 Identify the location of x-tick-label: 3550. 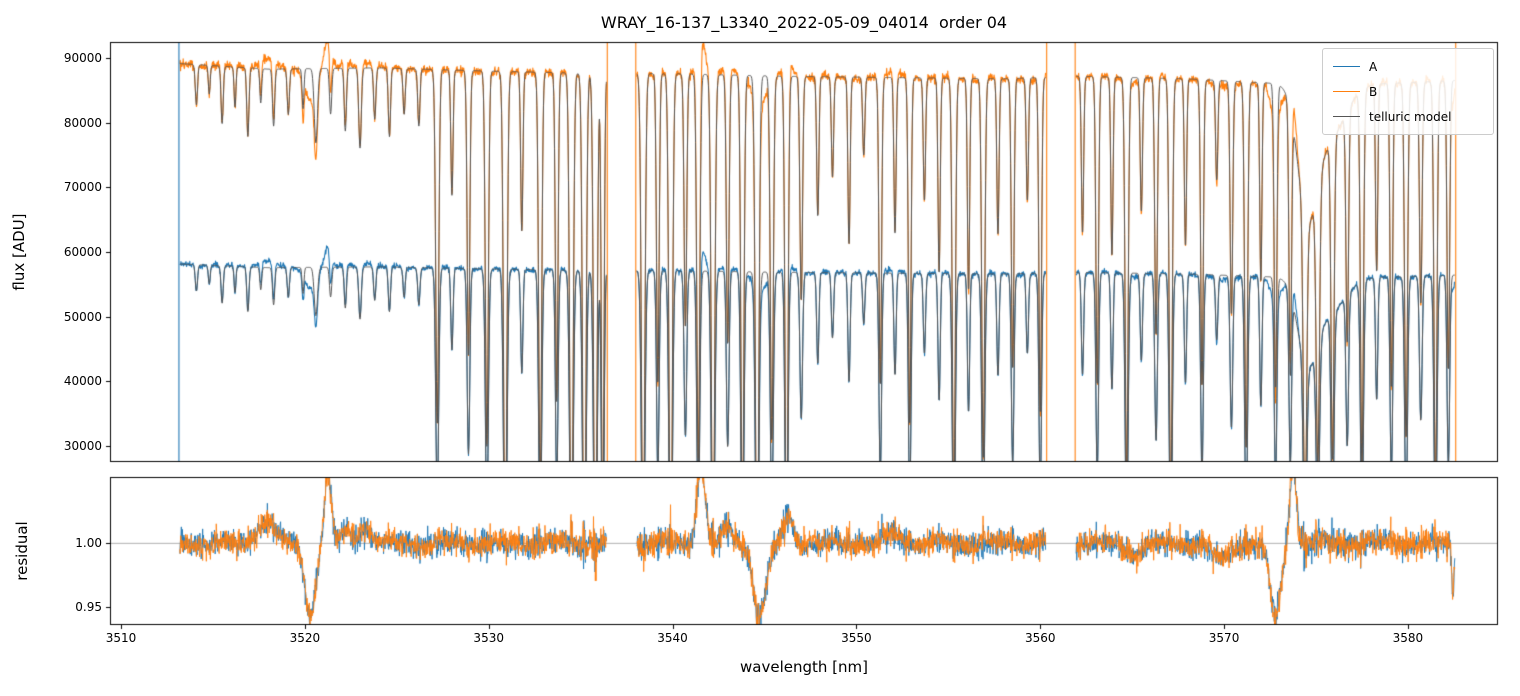
(856, 638).